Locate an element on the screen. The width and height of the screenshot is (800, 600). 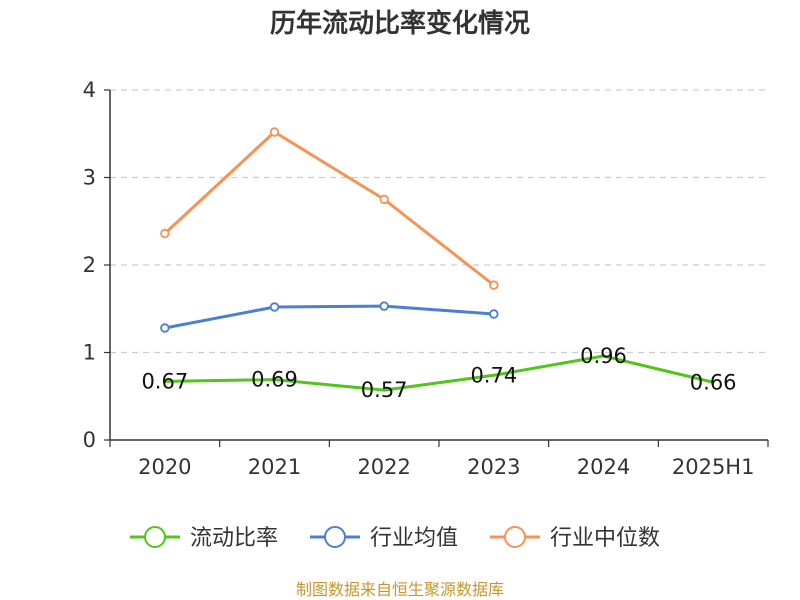
y-tick-label: 1 is located at coordinates (89, 353).